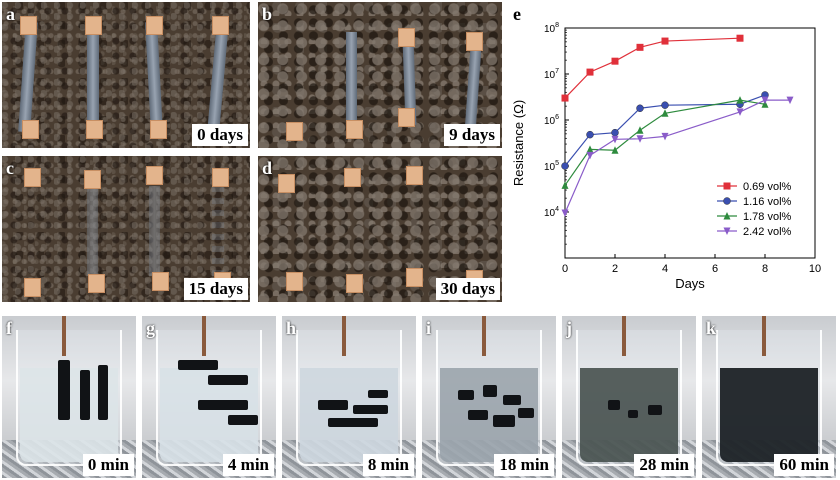  Describe the element at coordinates (349, 415) in the screenshot. I see `water` at that location.